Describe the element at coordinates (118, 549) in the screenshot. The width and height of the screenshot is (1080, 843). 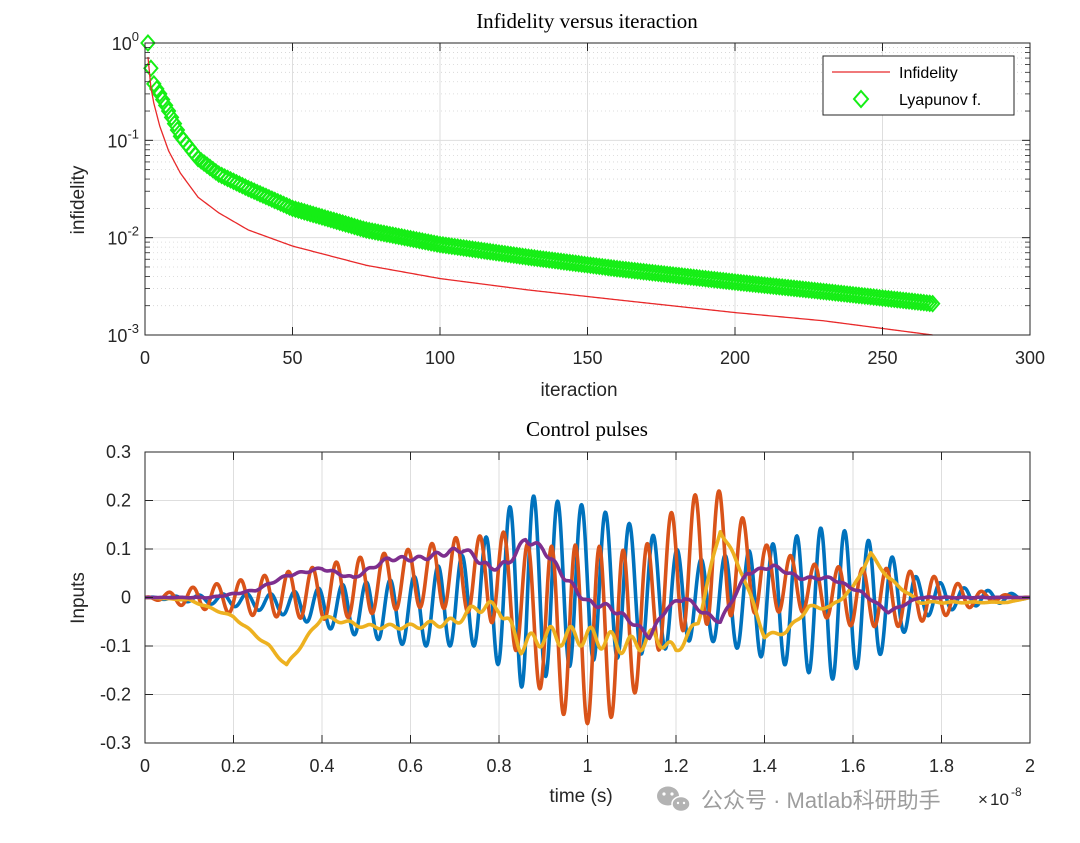
I see `bottom-y-tick-label: 0.1` at that location.